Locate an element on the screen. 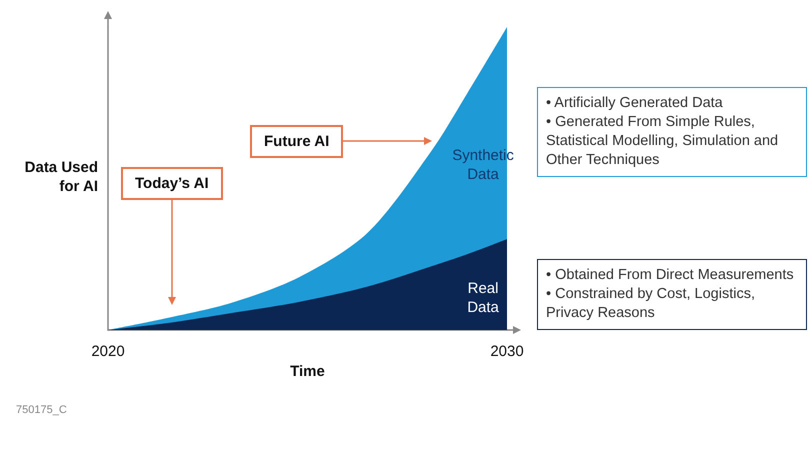  x-tick-label: 2030 is located at coordinates (507, 351).